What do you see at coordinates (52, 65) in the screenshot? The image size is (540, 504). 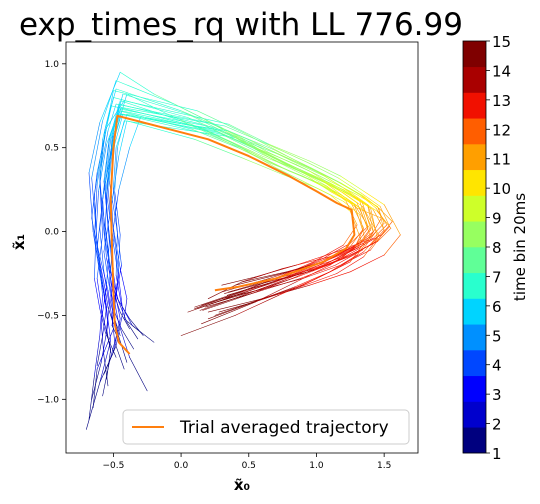 I see `y-tick-label: 1.0` at bounding box center [52, 65].